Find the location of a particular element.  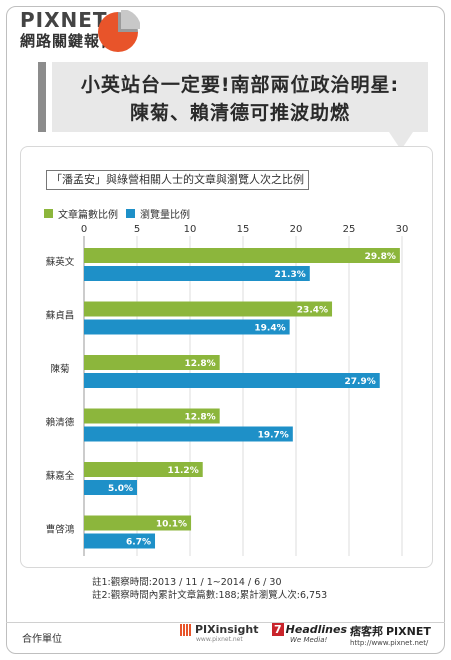

legend-label-articles: 文章篇數比例 is located at coordinates (88, 215).